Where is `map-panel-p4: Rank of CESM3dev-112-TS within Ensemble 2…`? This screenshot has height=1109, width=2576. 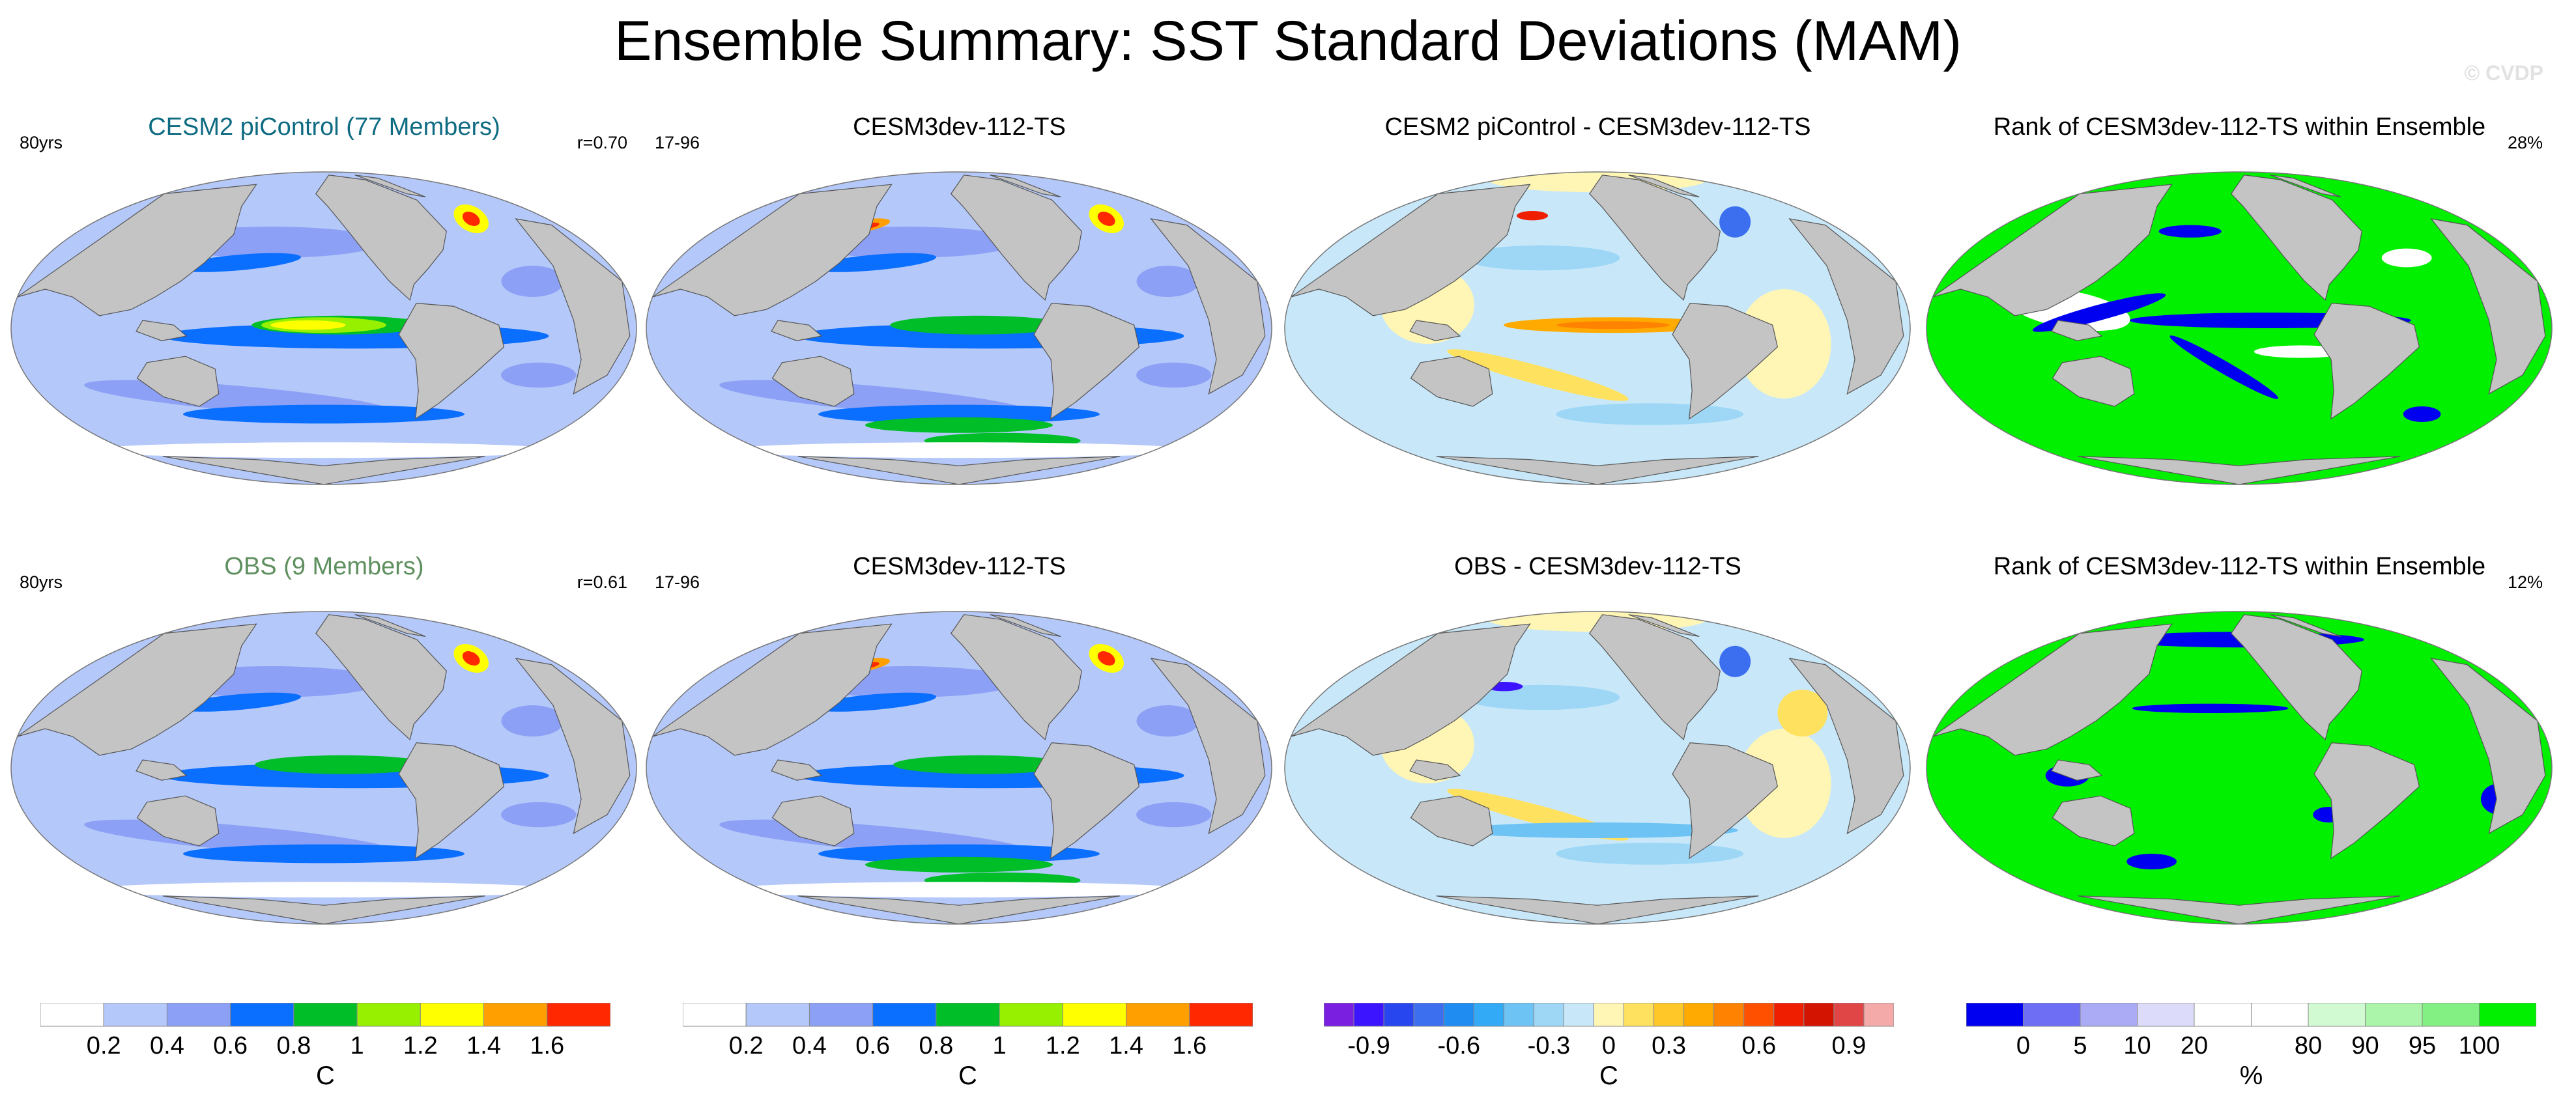
map-panel-p4: Rank of CESM3dev-112-TS within Ensemble 2… is located at coordinates (2239, 328).